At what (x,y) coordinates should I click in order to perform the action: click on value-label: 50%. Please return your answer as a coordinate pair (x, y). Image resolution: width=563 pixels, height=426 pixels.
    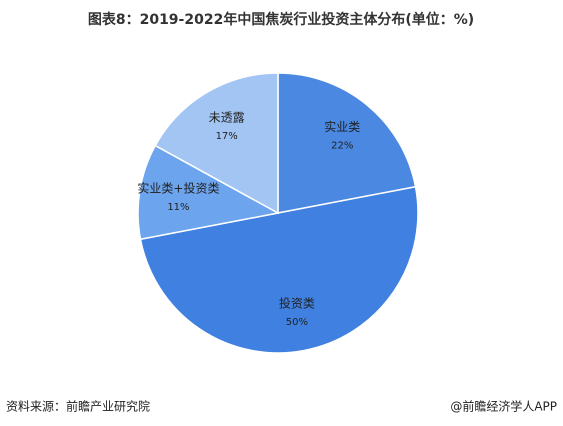
    Looking at the image, I should click on (297, 322).